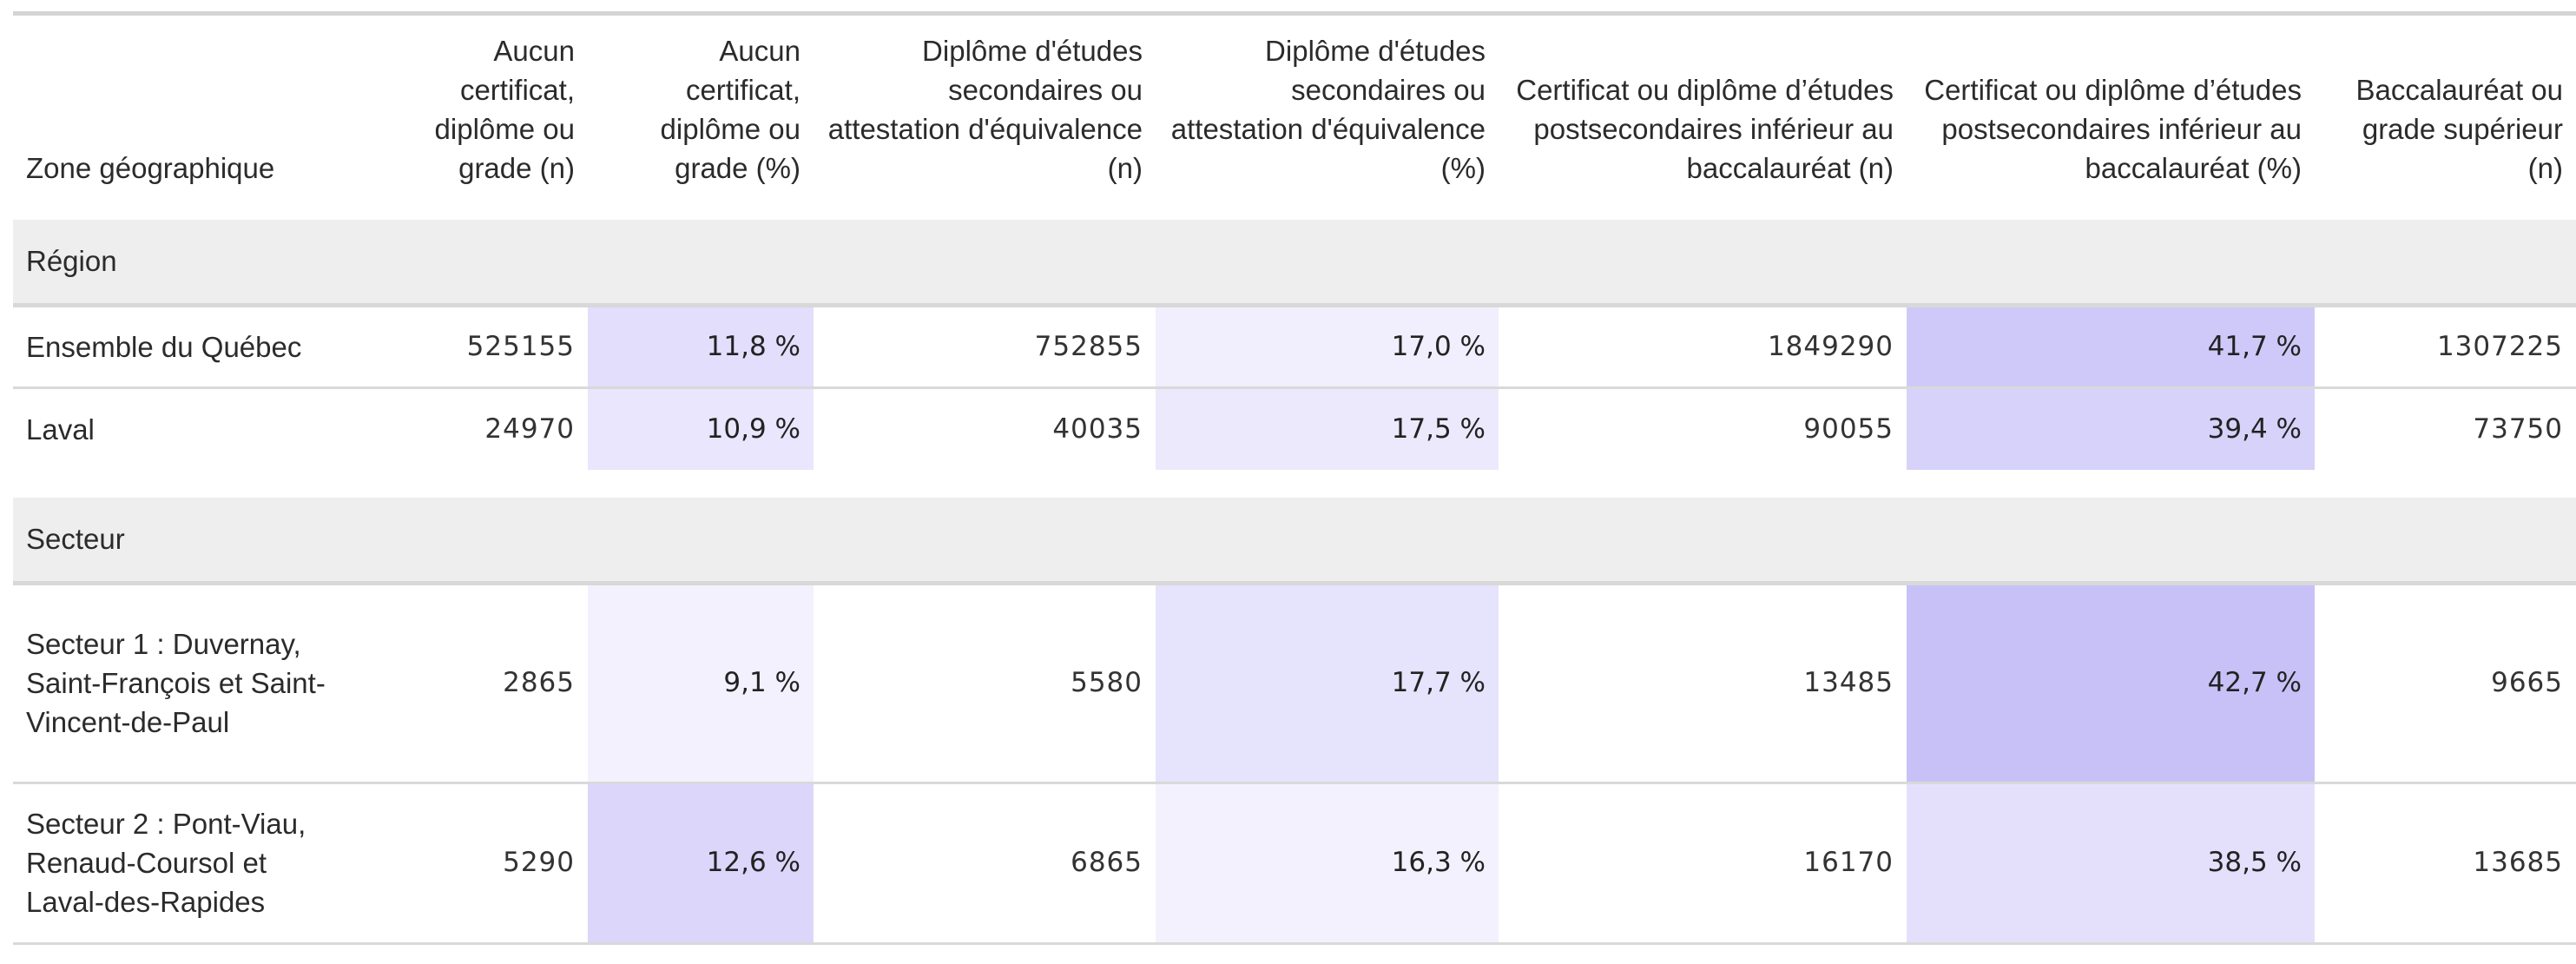  I want to click on value-cell: 24970, so click(529, 429).